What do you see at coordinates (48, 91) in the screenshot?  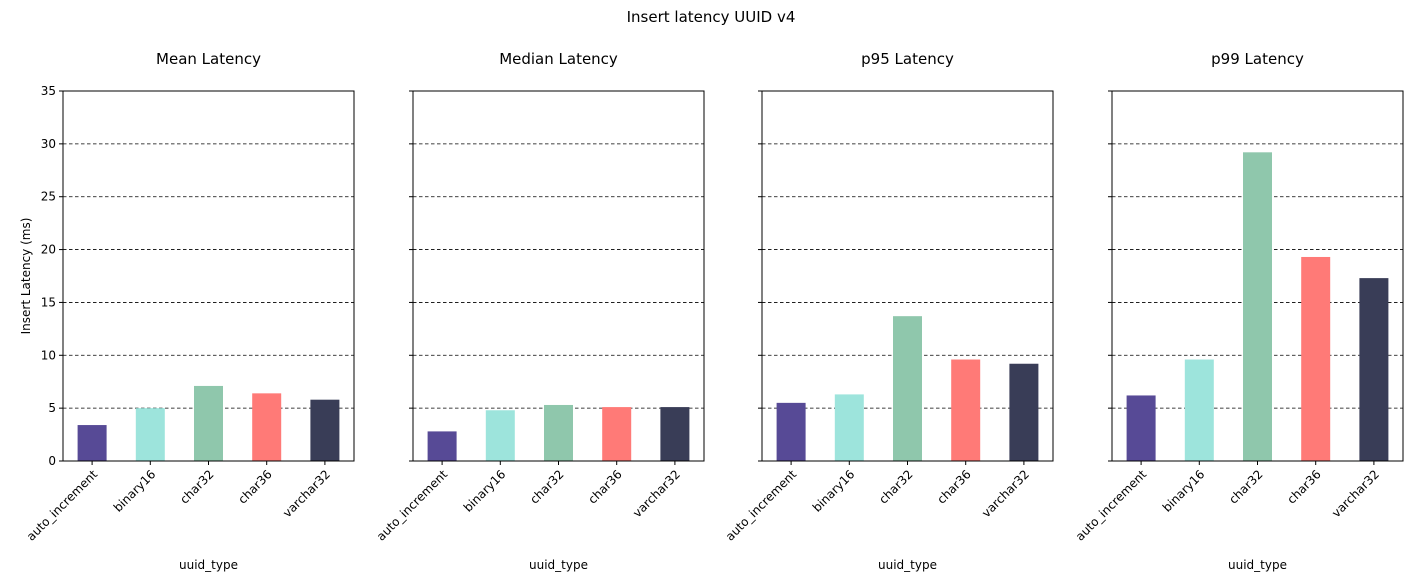 I see `y-tick-label: 35` at bounding box center [48, 91].